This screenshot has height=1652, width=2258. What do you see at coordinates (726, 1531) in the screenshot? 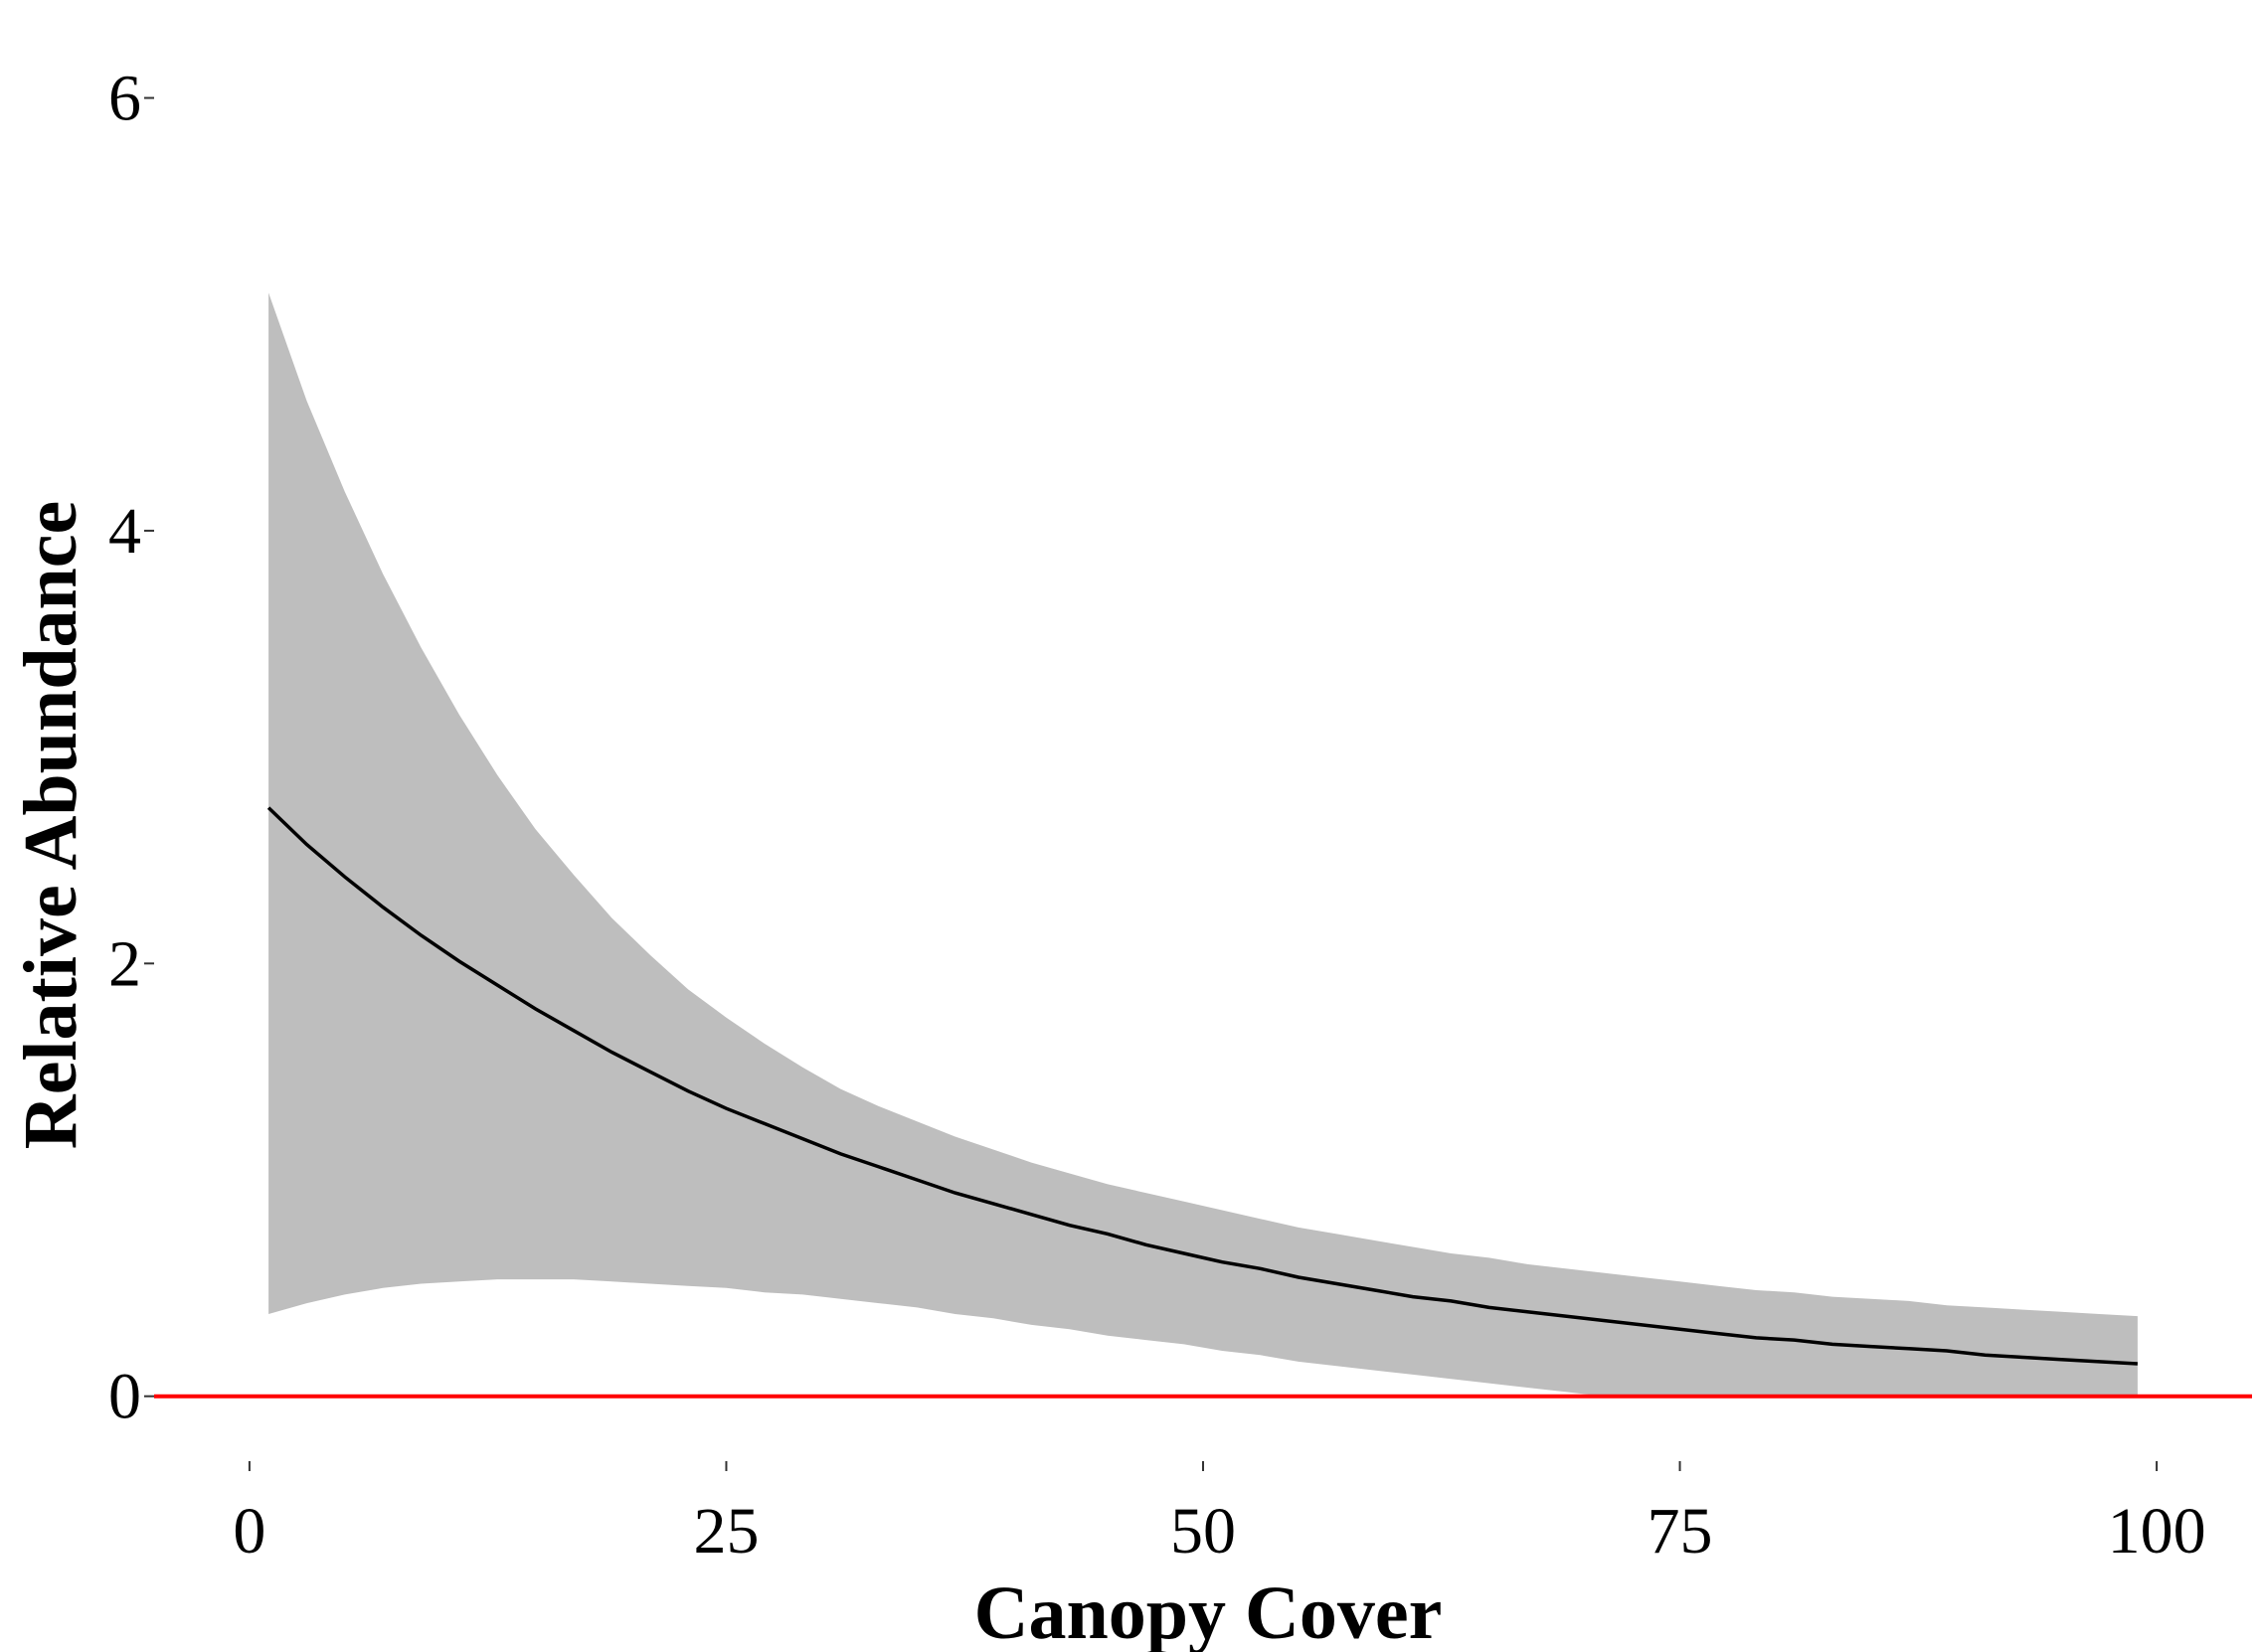
I see `x-tick-label: 25` at bounding box center [726, 1531].